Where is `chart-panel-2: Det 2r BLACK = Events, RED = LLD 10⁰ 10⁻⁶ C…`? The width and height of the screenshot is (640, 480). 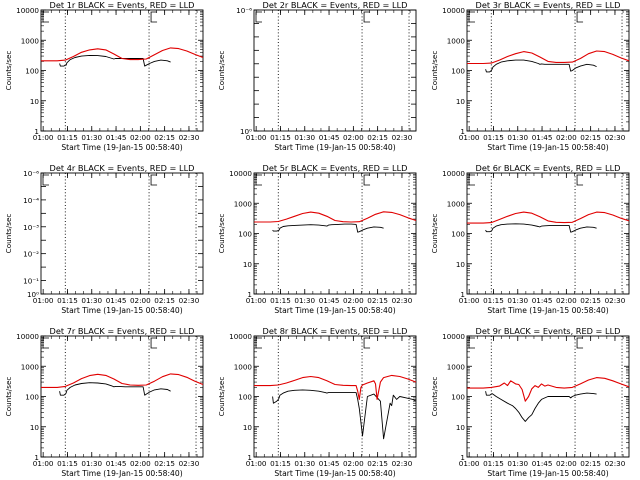
chart-panel-2: Det 2r BLACK = Events, RED = LLD 10⁰ 10⁻⁶ C… is located at coordinates (317, 76).